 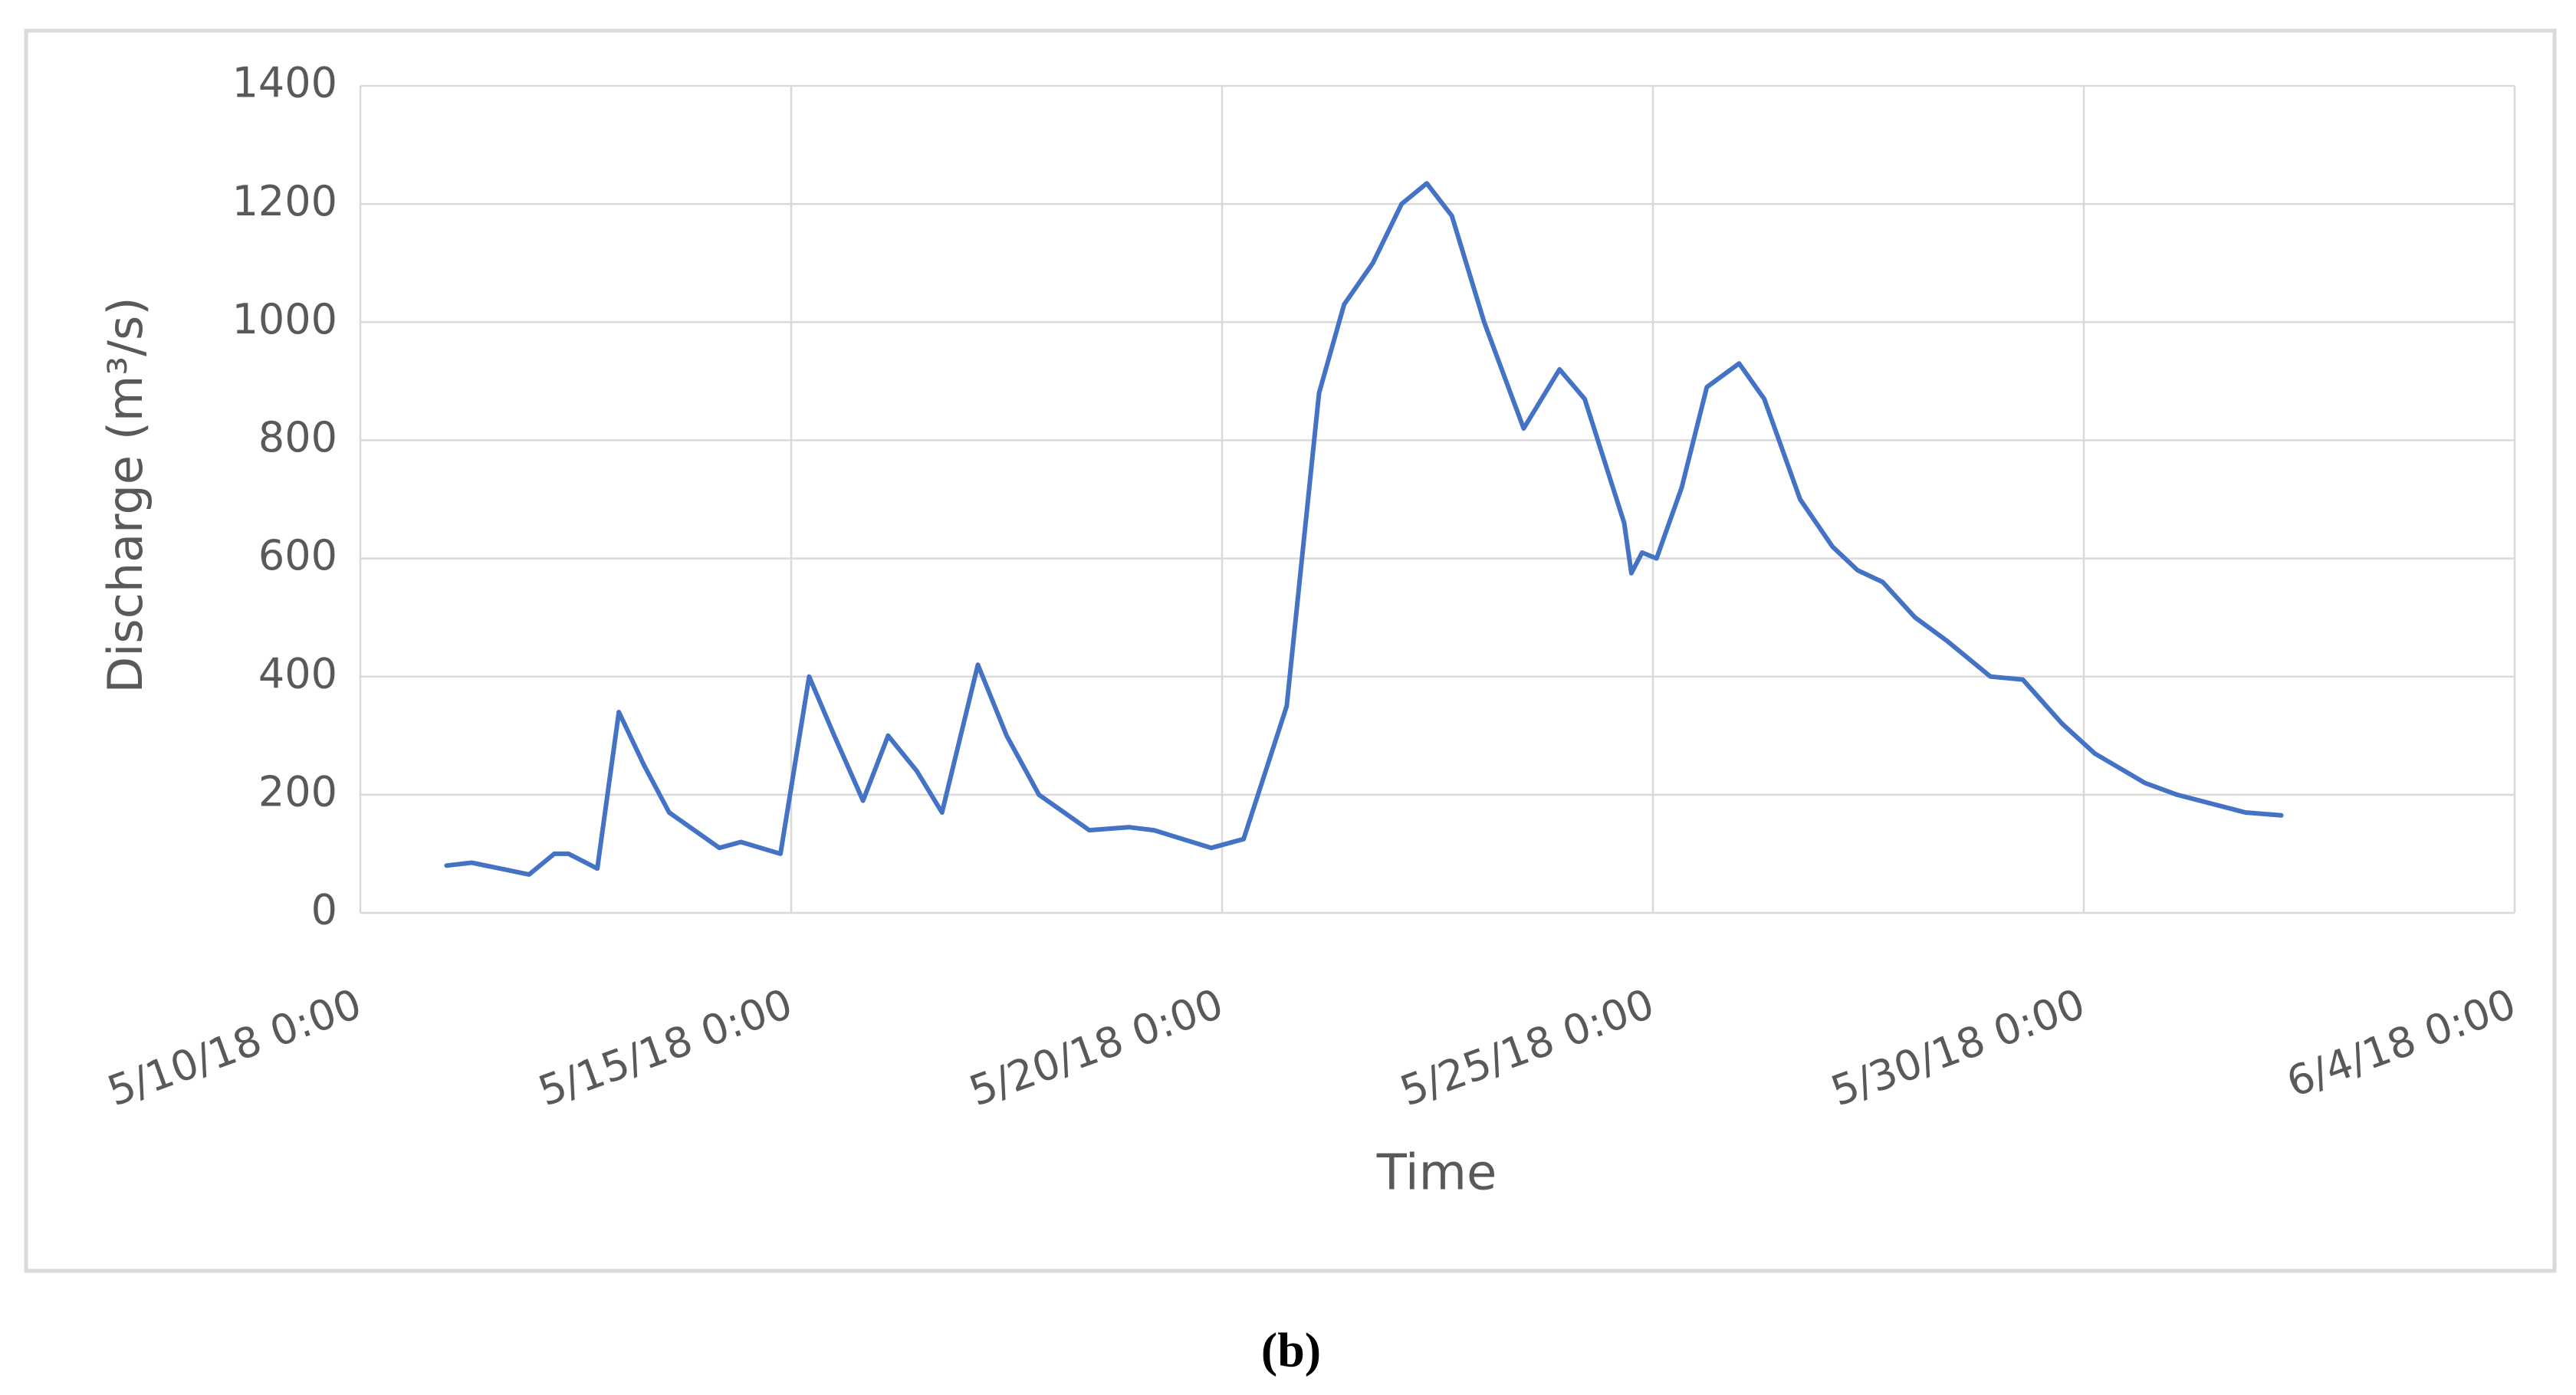 I want to click on y-tick-label: 1200, so click(x=284, y=201).